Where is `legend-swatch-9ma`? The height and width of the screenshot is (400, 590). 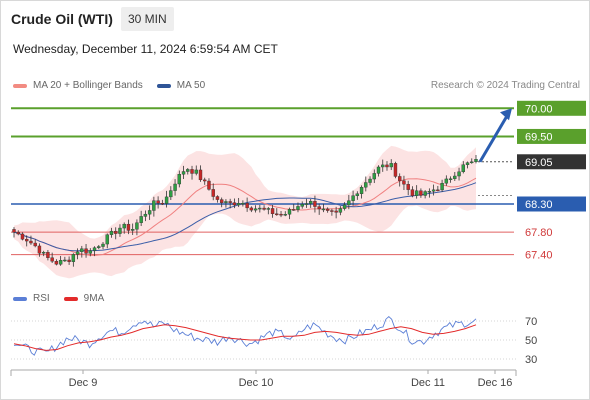 legend-swatch-9ma is located at coordinates (70, 298).